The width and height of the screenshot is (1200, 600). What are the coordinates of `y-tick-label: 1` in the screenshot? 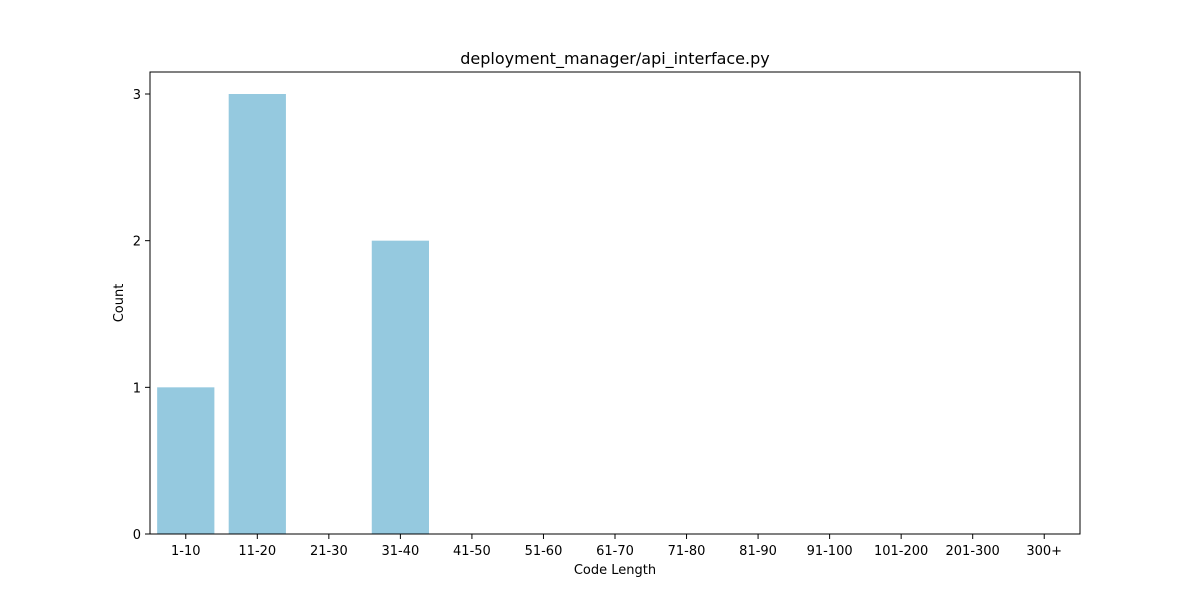 It's located at (137, 388).